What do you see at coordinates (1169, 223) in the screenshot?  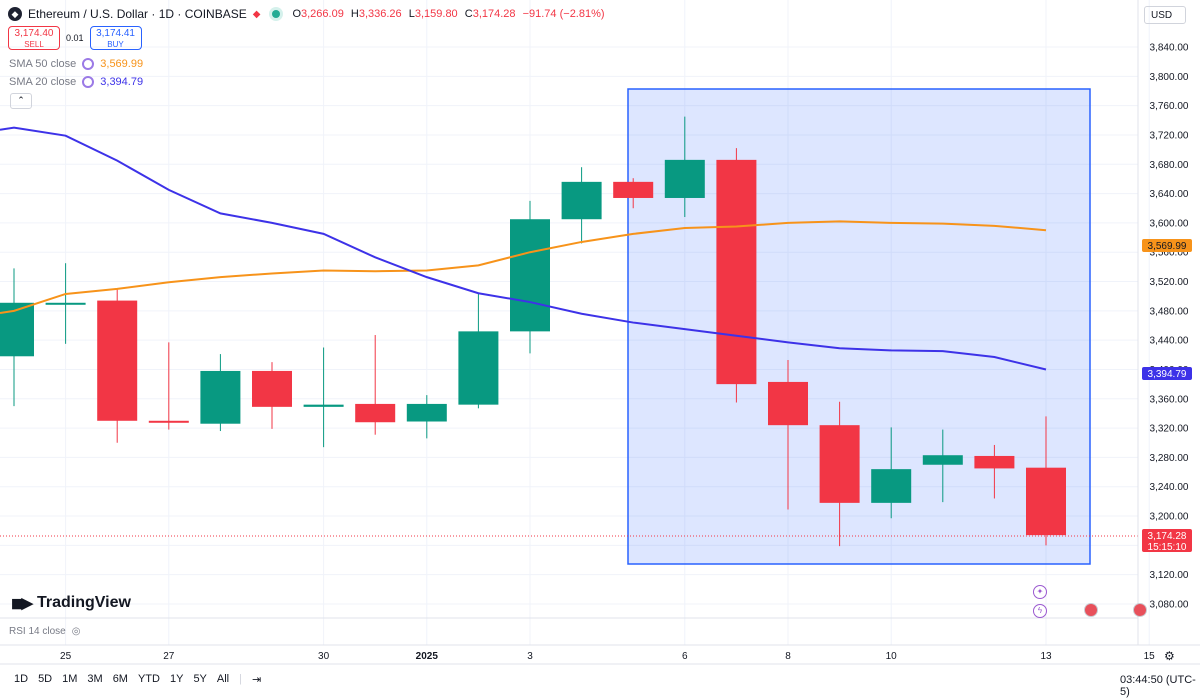 I see `price-tick-label: 3,600.00` at bounding box center [1169, 223].